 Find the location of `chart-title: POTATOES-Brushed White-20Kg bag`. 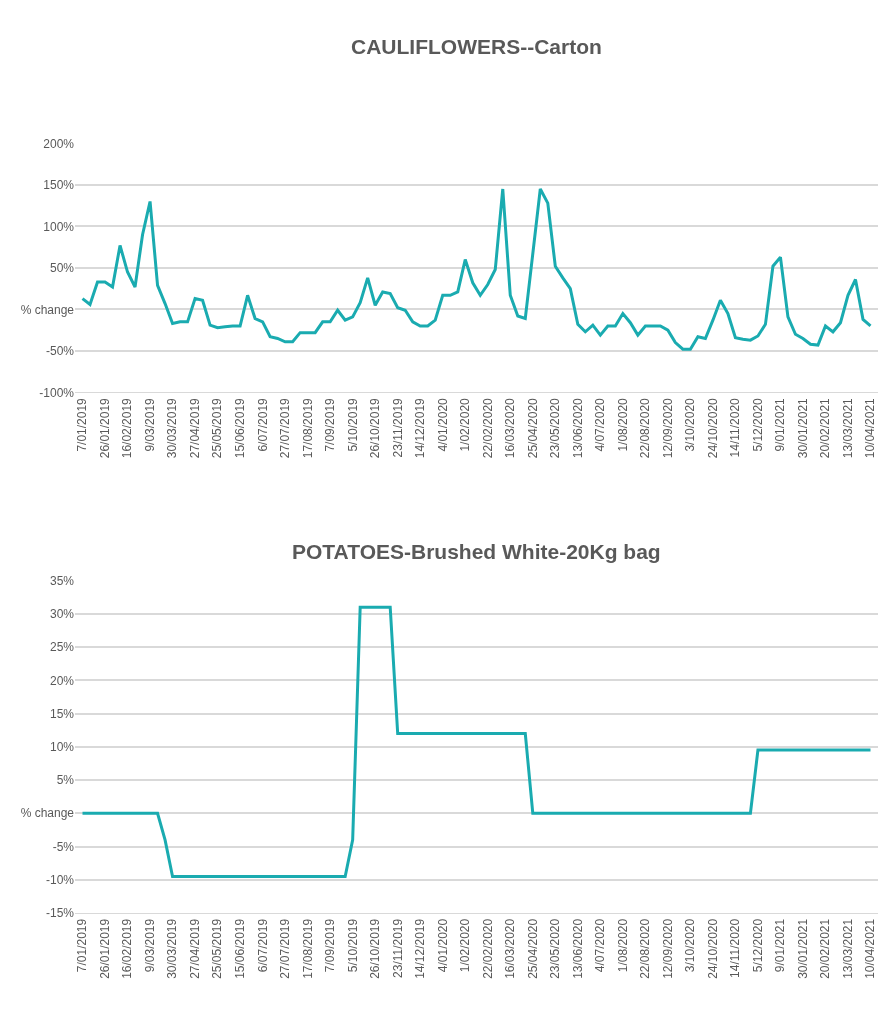

chart-title: POTATOES-Brushed White-20Kg bag is located at coordinates (476, 551).